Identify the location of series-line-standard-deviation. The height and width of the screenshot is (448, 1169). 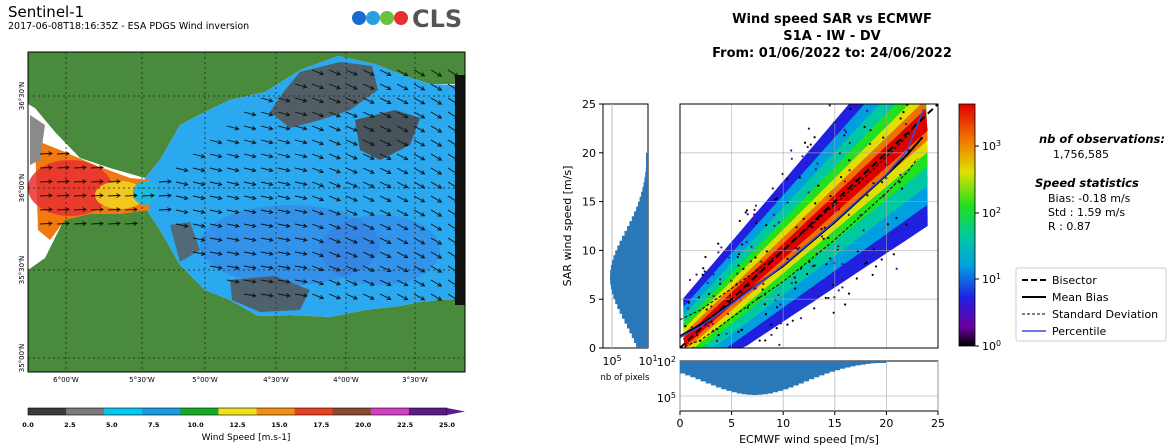
(799, 221).